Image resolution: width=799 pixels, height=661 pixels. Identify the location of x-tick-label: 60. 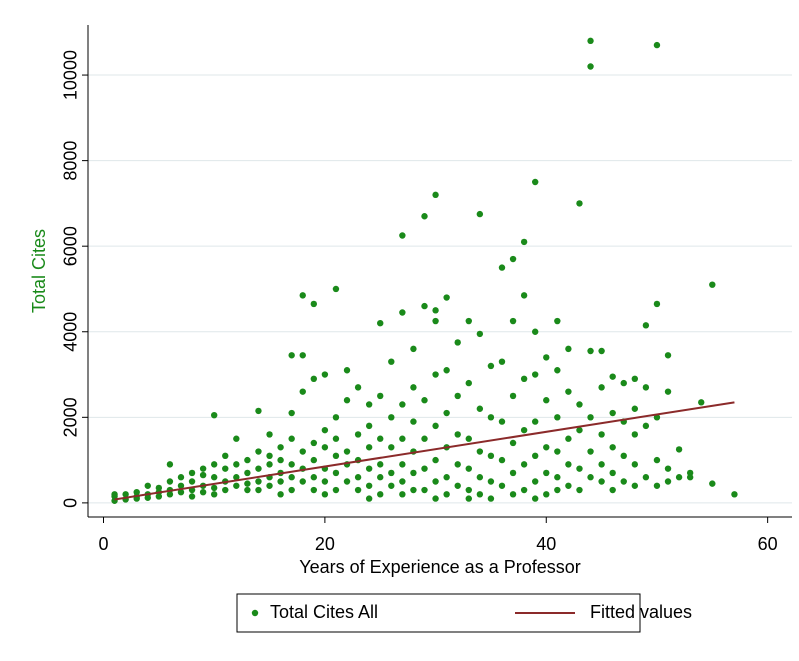
(768, 544).